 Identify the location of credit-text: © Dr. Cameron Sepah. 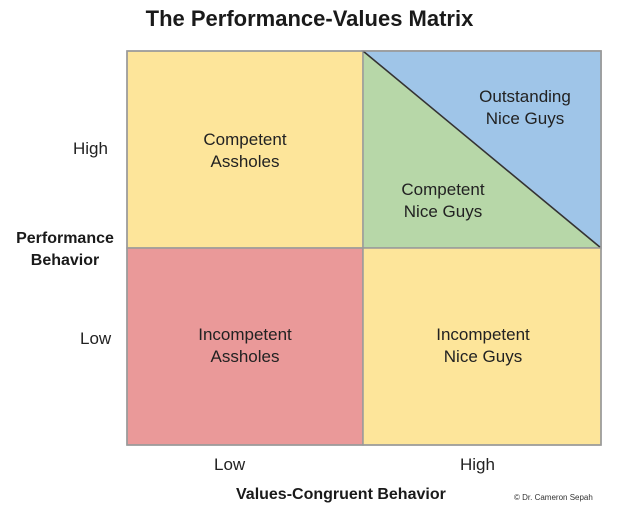
(553, 497).